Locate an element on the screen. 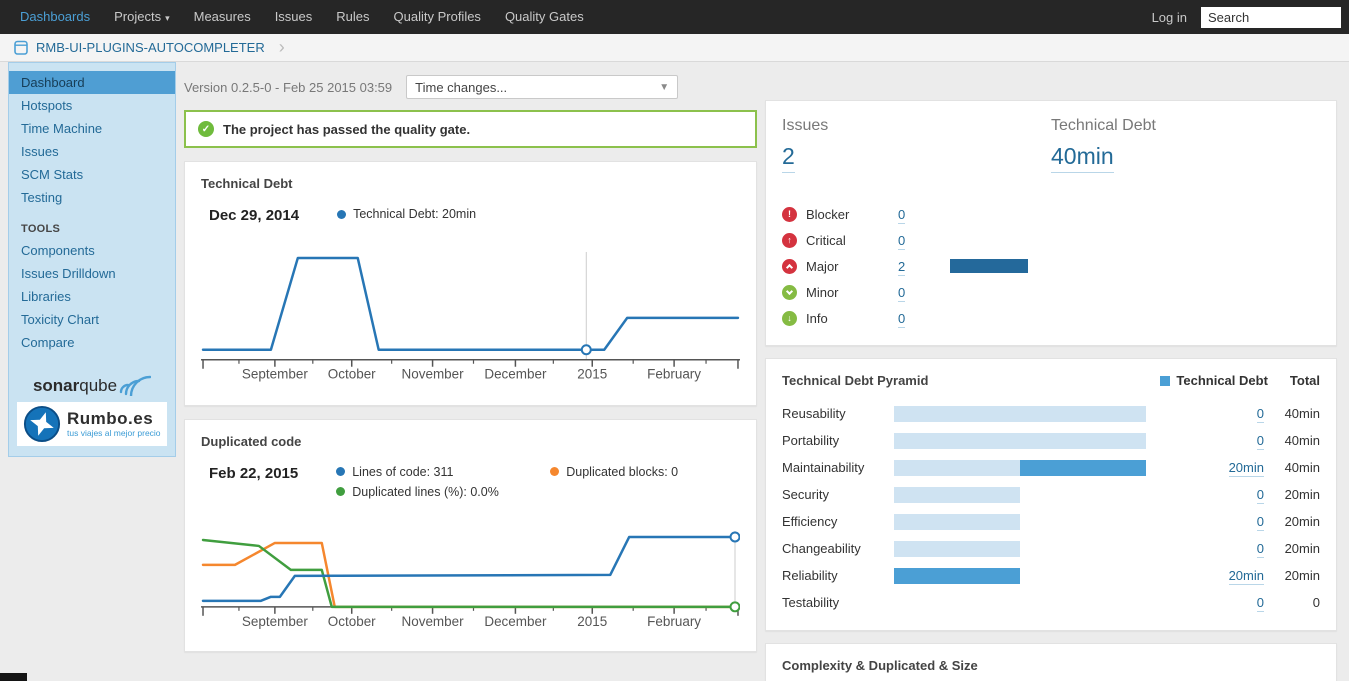 The width and height of the screenshot is (1349, 681). sidebar-item-testing: Testing is located at coordinates (42, 197).